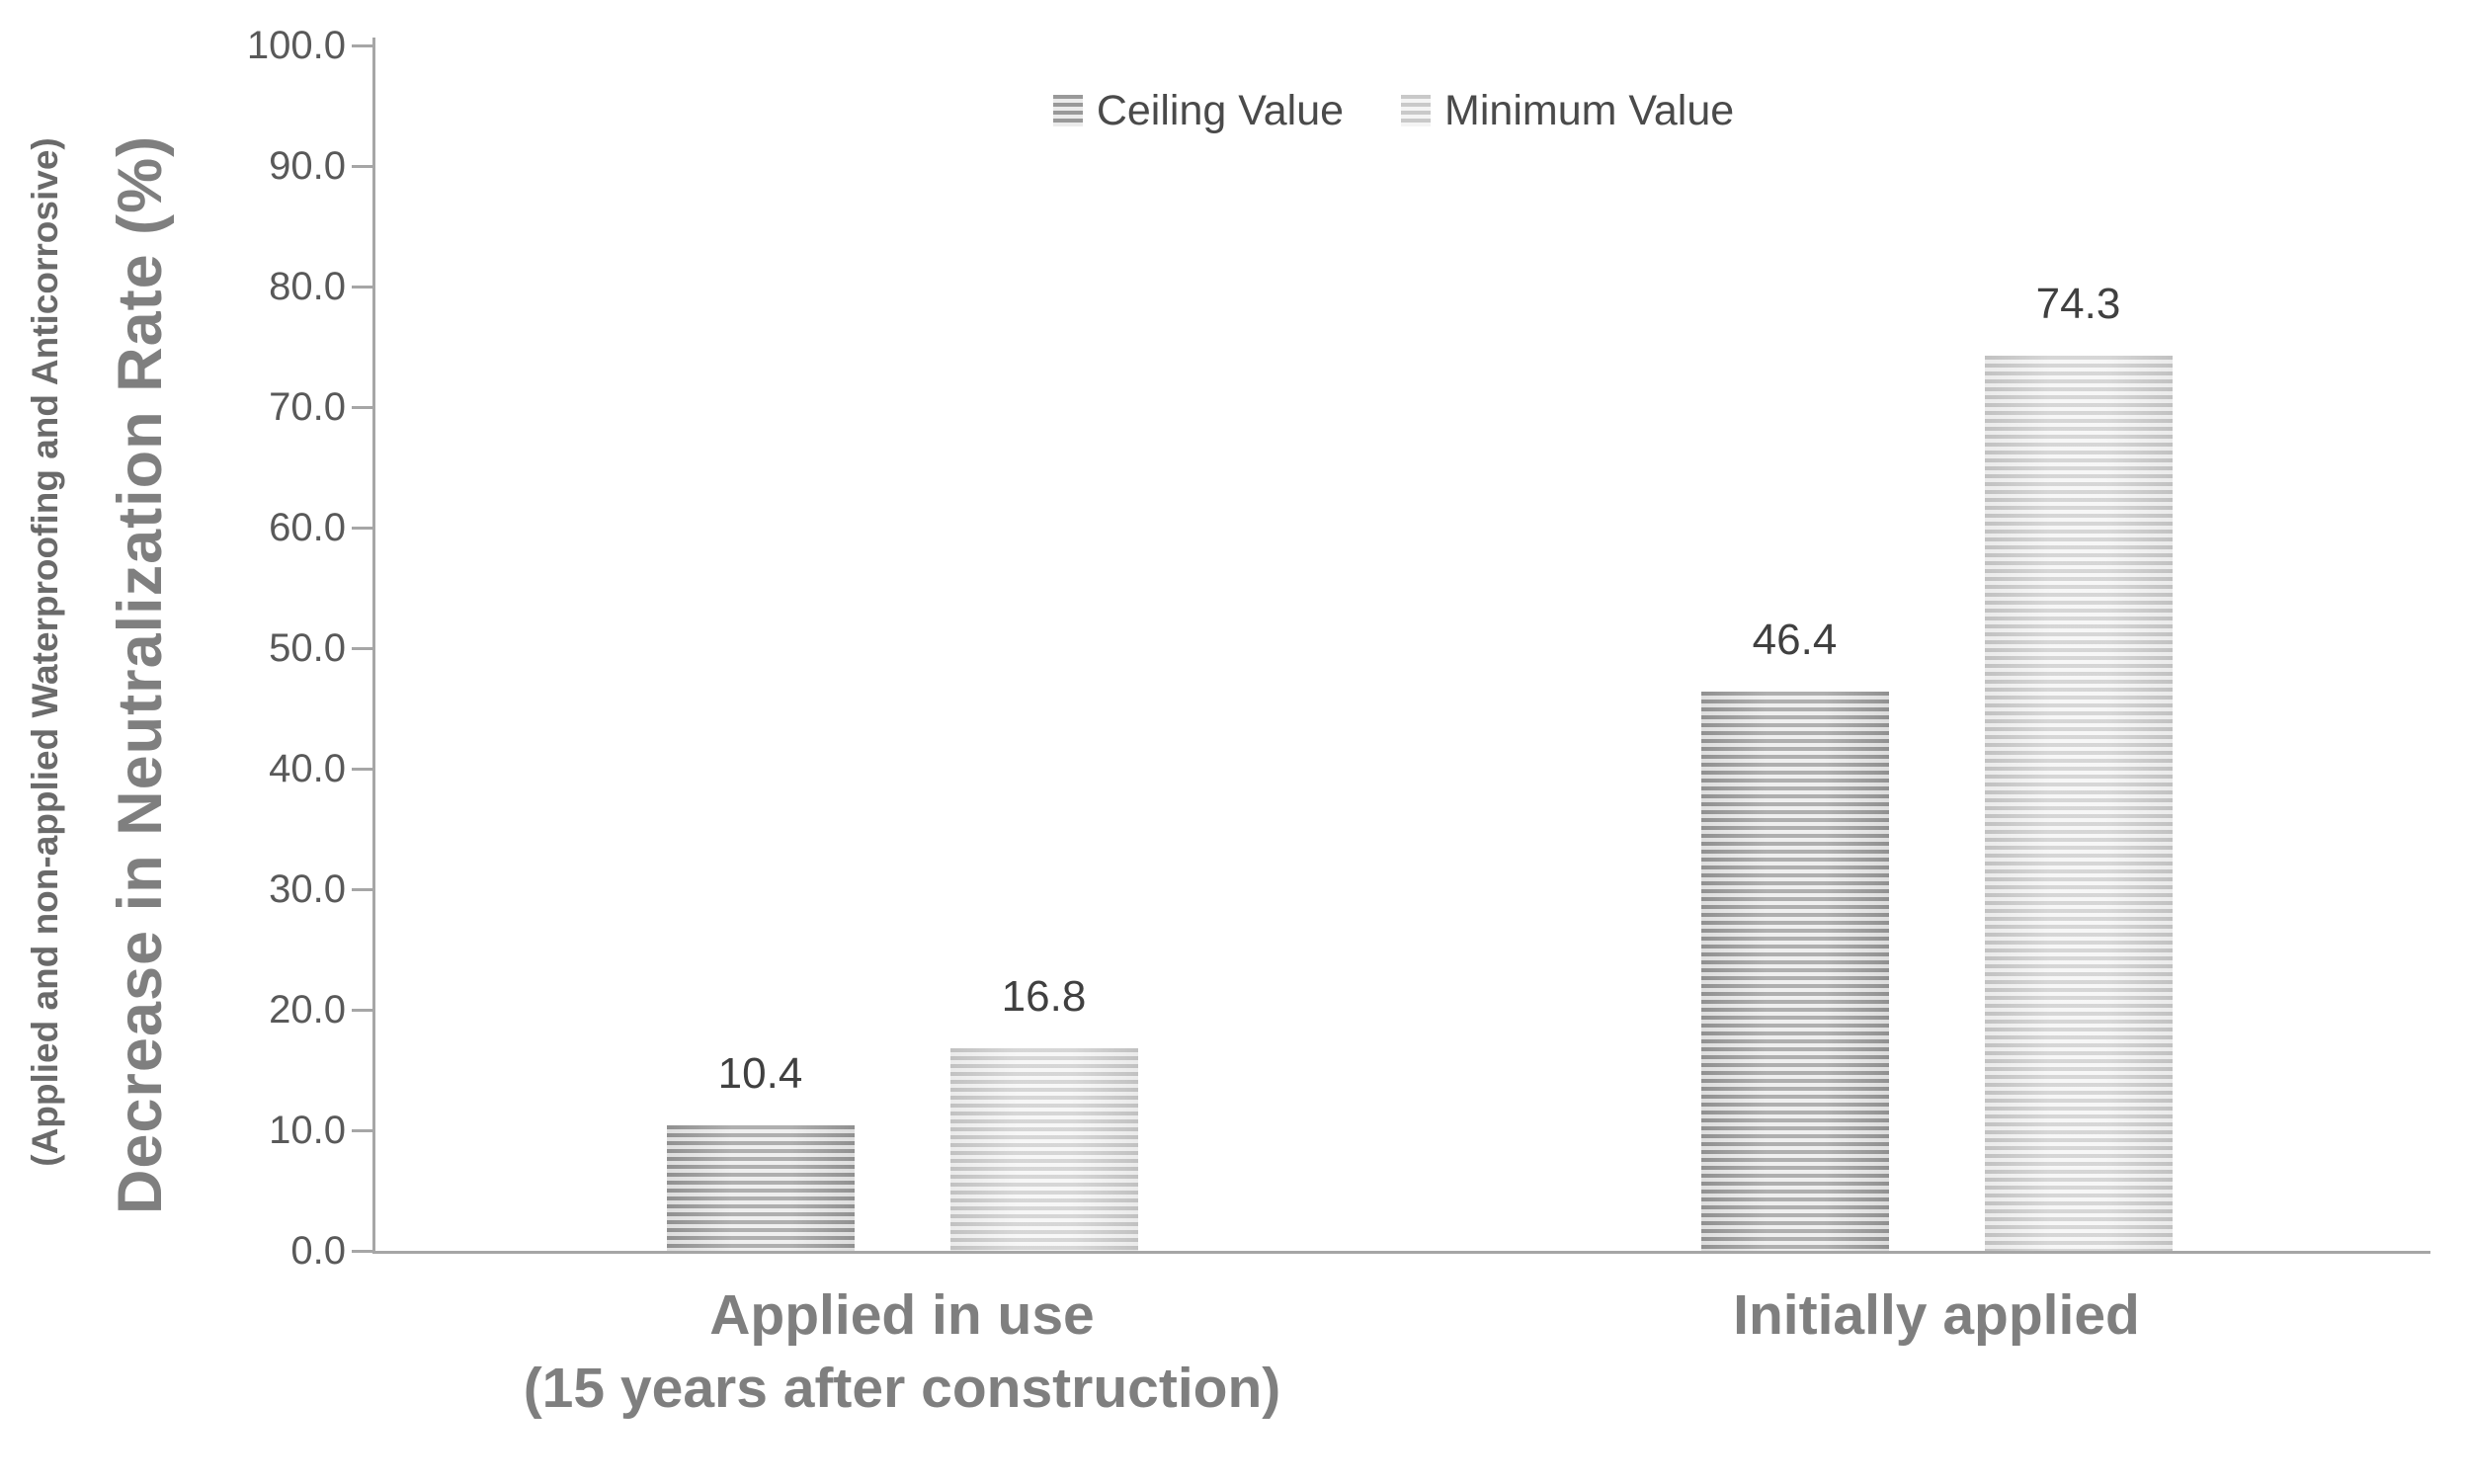 The width and height of the screenshot is (2467, 1484). Describe the element at coordinates (1937, 1315) in the screenshot. I see `category-label-line: Initially applied` at that location.